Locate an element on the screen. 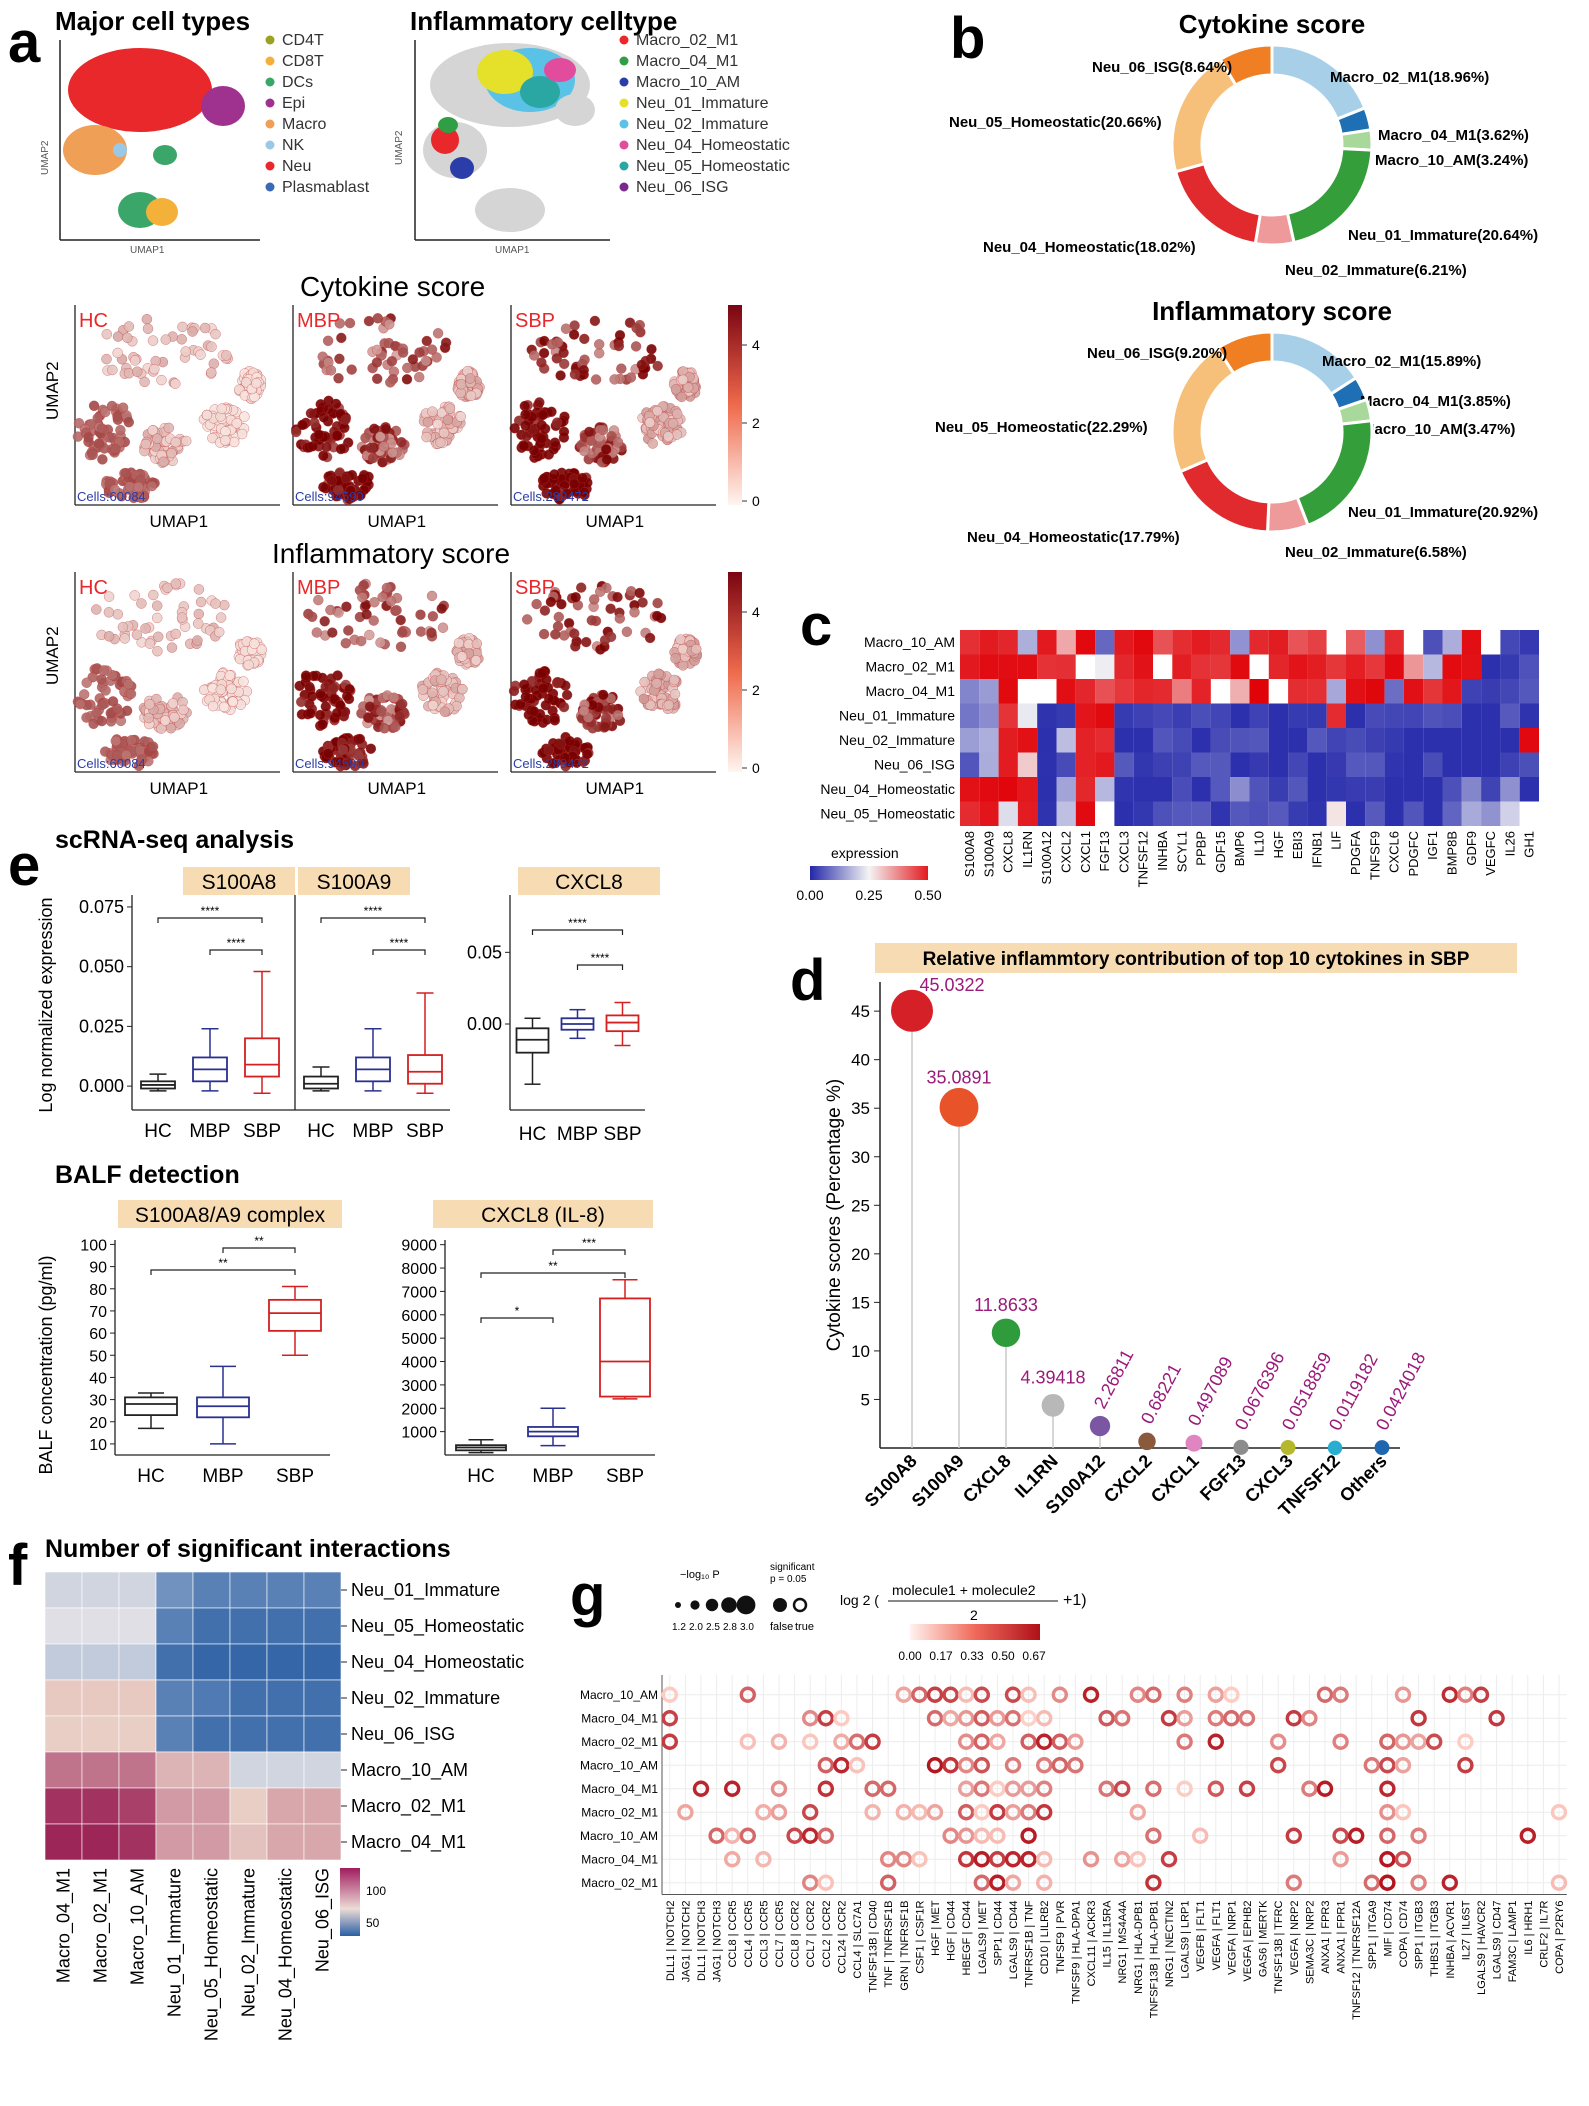 Image resolution: width=1589 pixels, height=2106 pixels. x-tick-label: CXCL2 is located at coordinates (1128, 1479).